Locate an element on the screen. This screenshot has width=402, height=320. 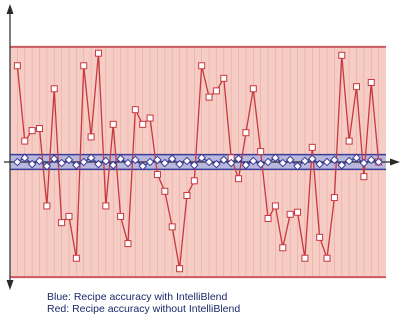
caption-blue: Blue: Recipe accuracy with IntelliBlend is located at coordinates (137, 297).